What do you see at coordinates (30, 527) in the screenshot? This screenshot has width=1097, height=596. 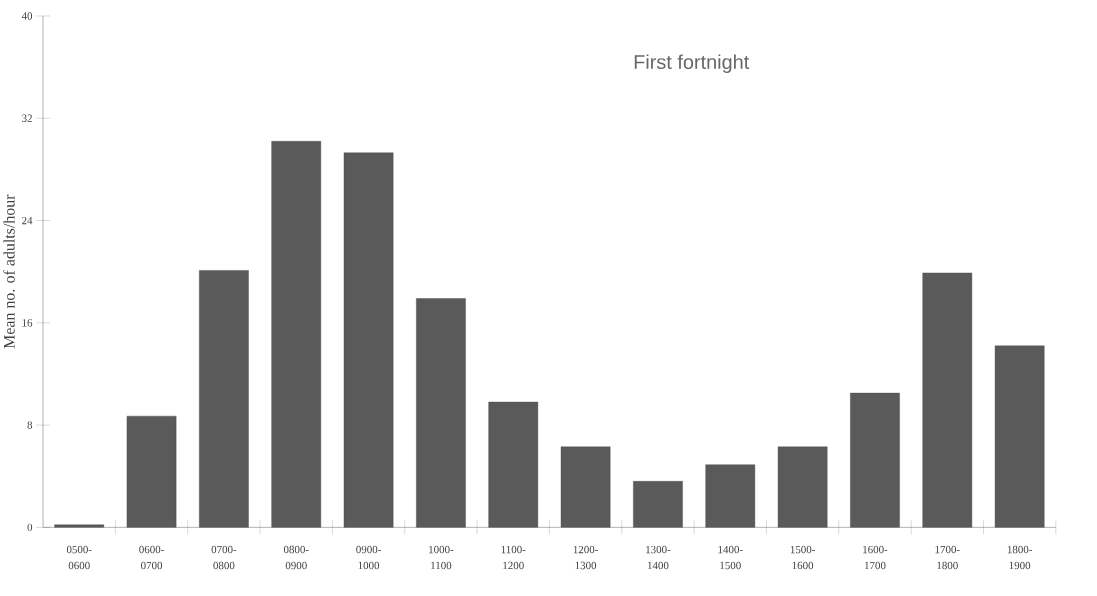 I see `y-tick-label: 0` at bounding box center [30, 527].